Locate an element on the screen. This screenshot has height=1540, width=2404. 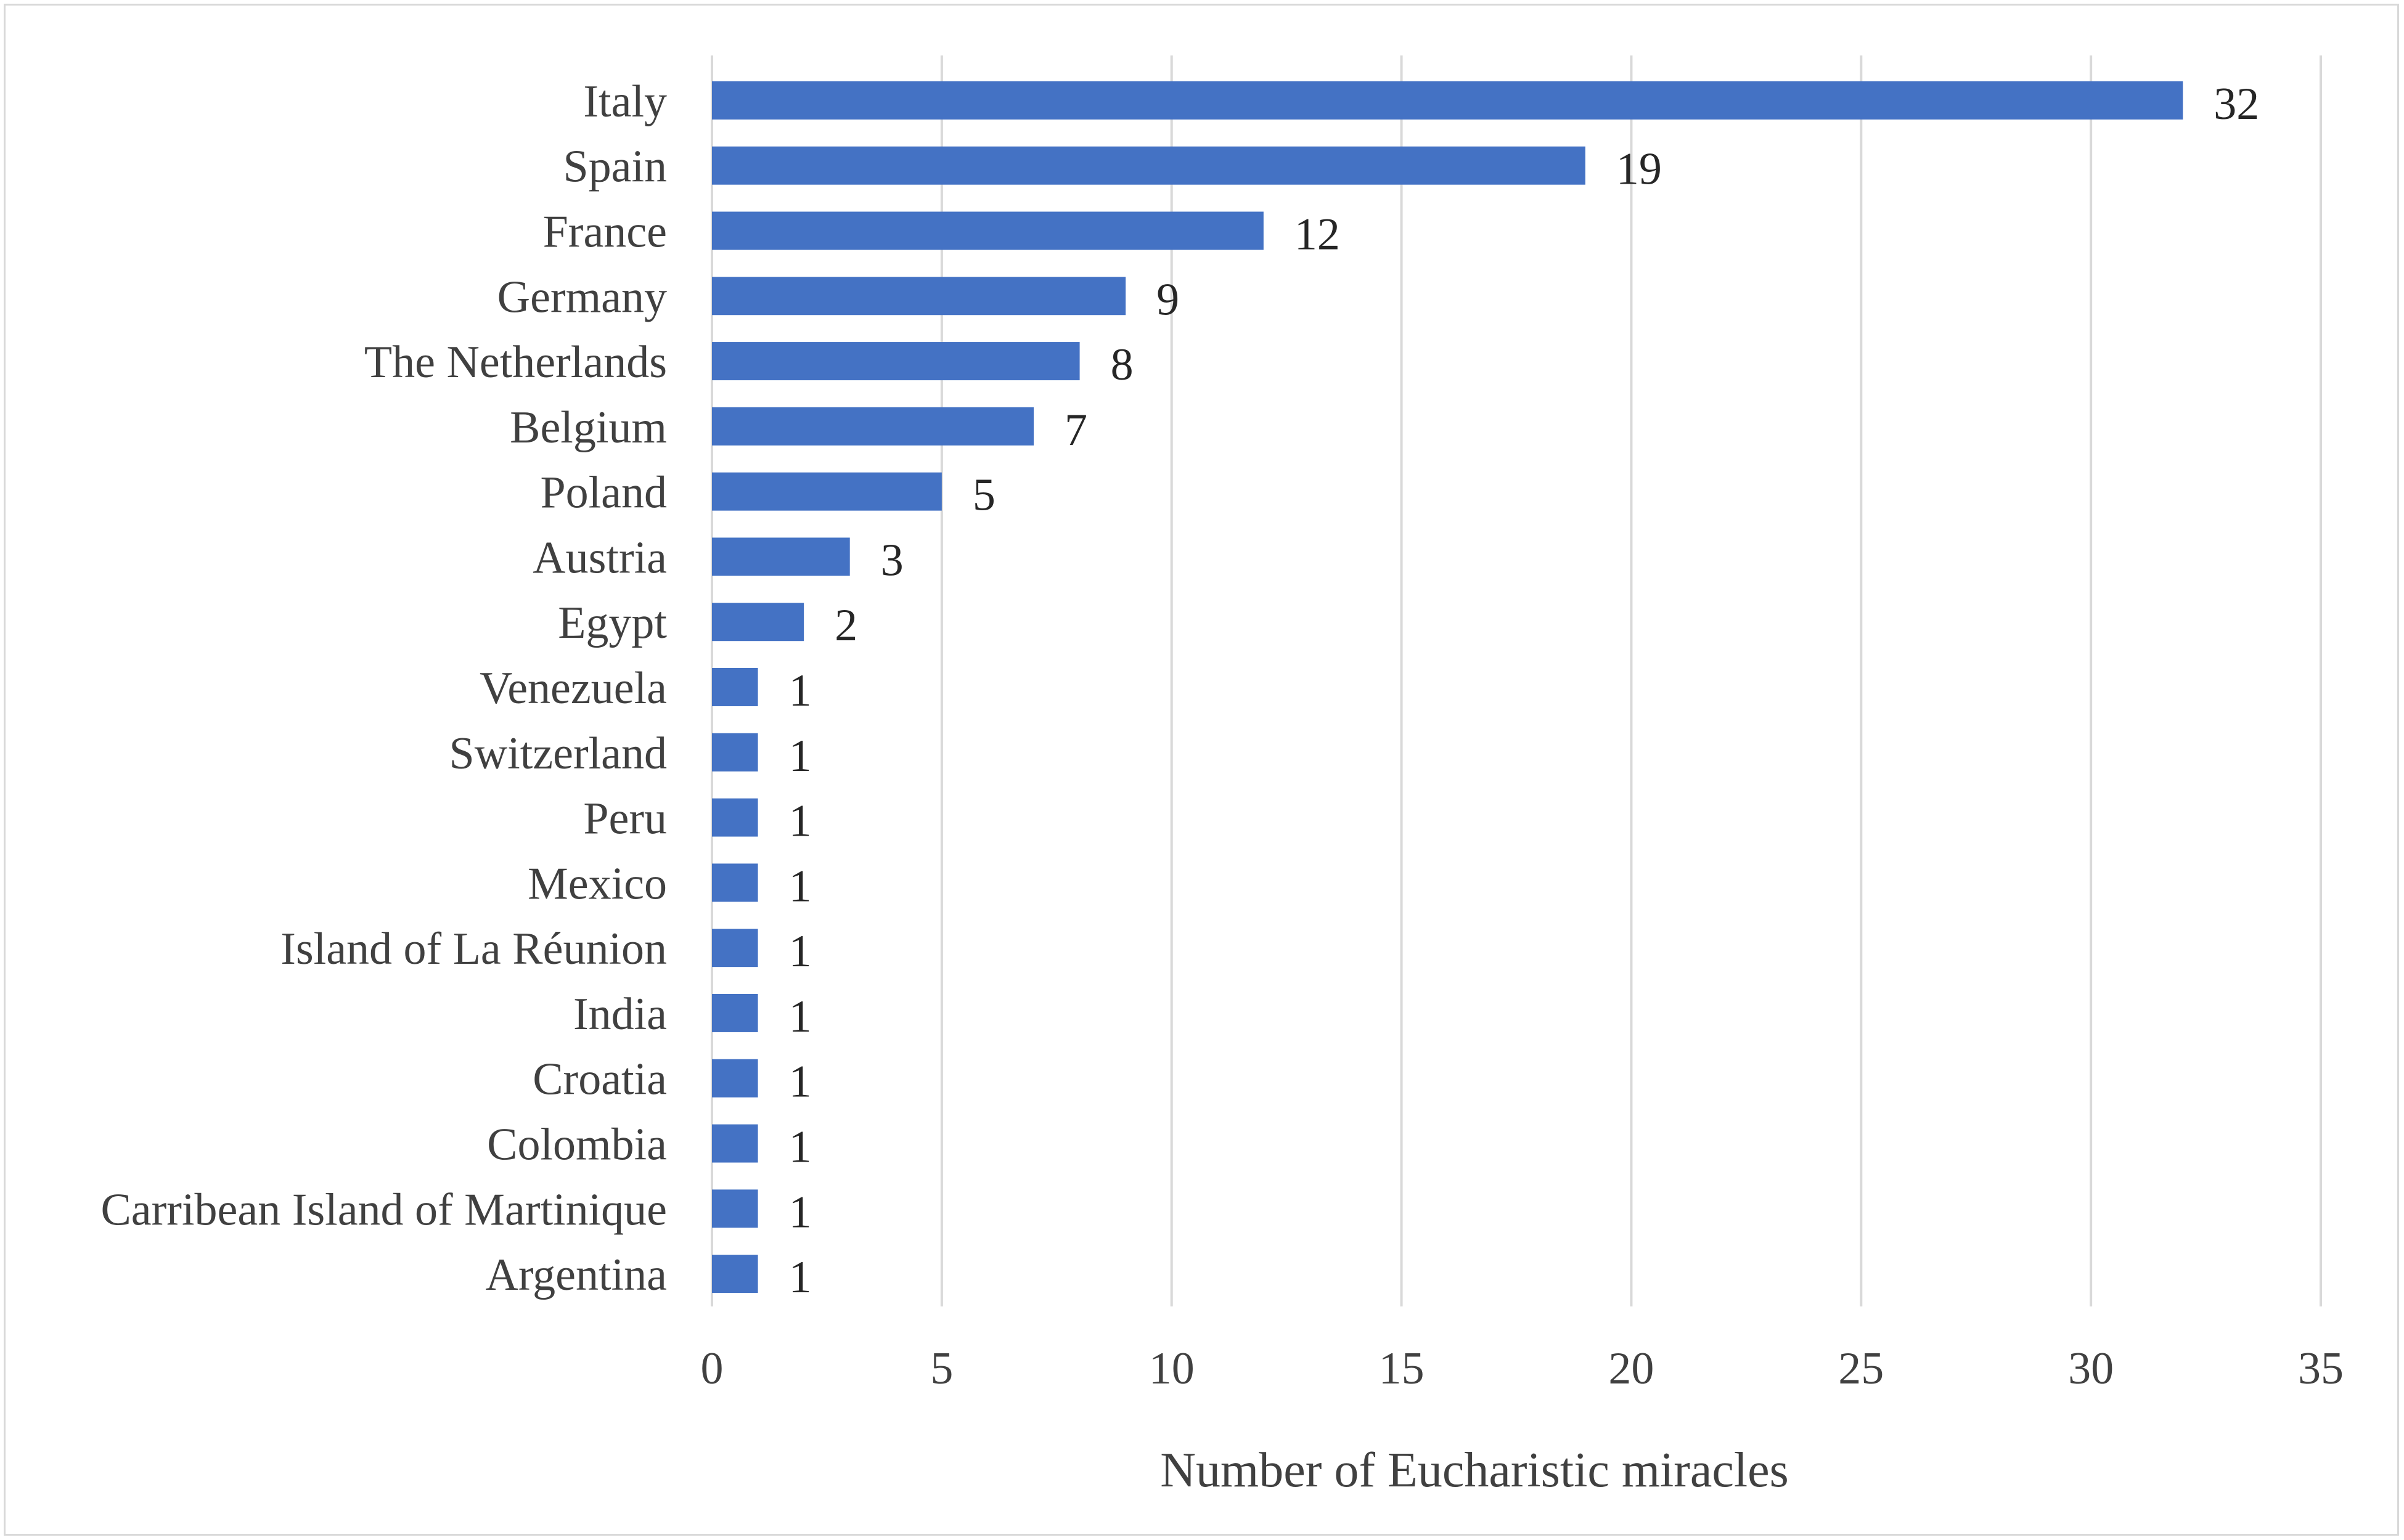
data-label-13: 1 is located at coordinates (800, 952).